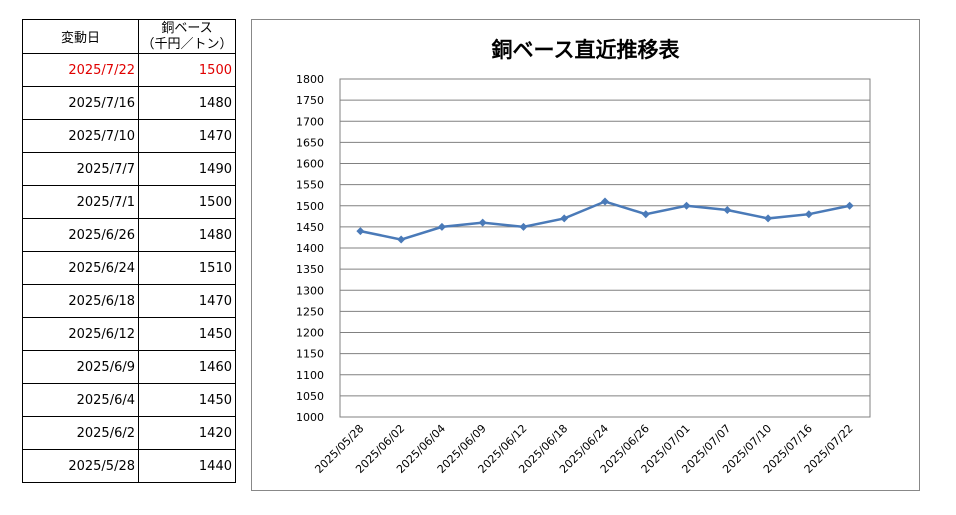 The image size is (956, 515). I want to click on table-row: 2025/6/18 1470, so click(129, 301).